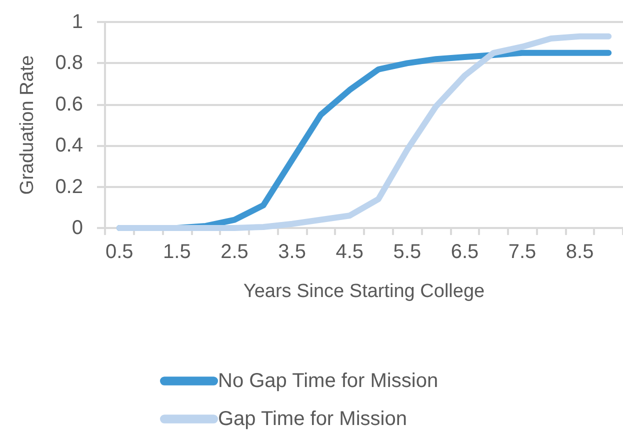  Describe the element at coordinates (292, 252) in the screenshot. I see `x-tick-label: 3.5` at that location.